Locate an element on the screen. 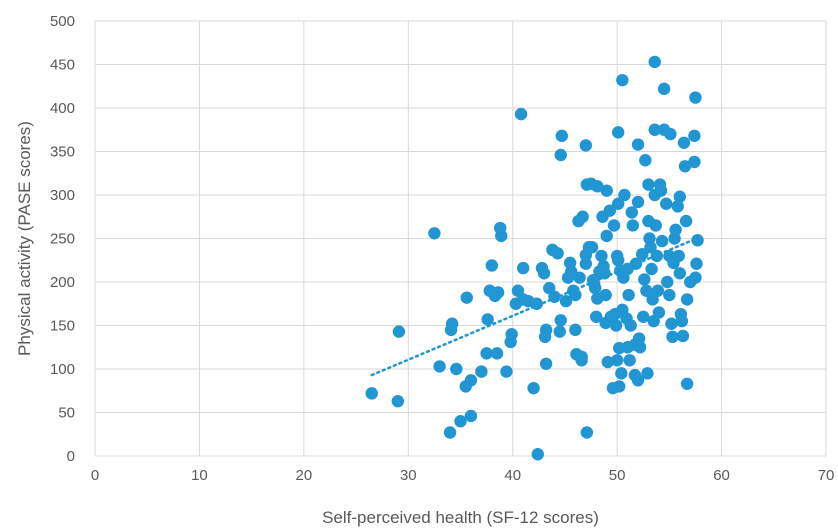 The height and width of the screenshot is (528, 838). x-tick-label: 20 is located at coordinates (304, 475).